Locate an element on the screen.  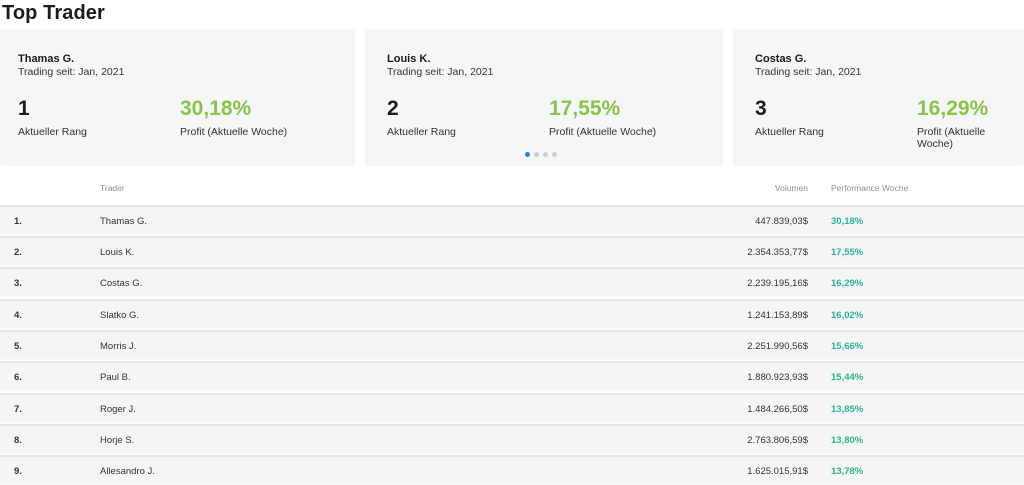
row-rank: 1. is located at coordinates (18, 221).